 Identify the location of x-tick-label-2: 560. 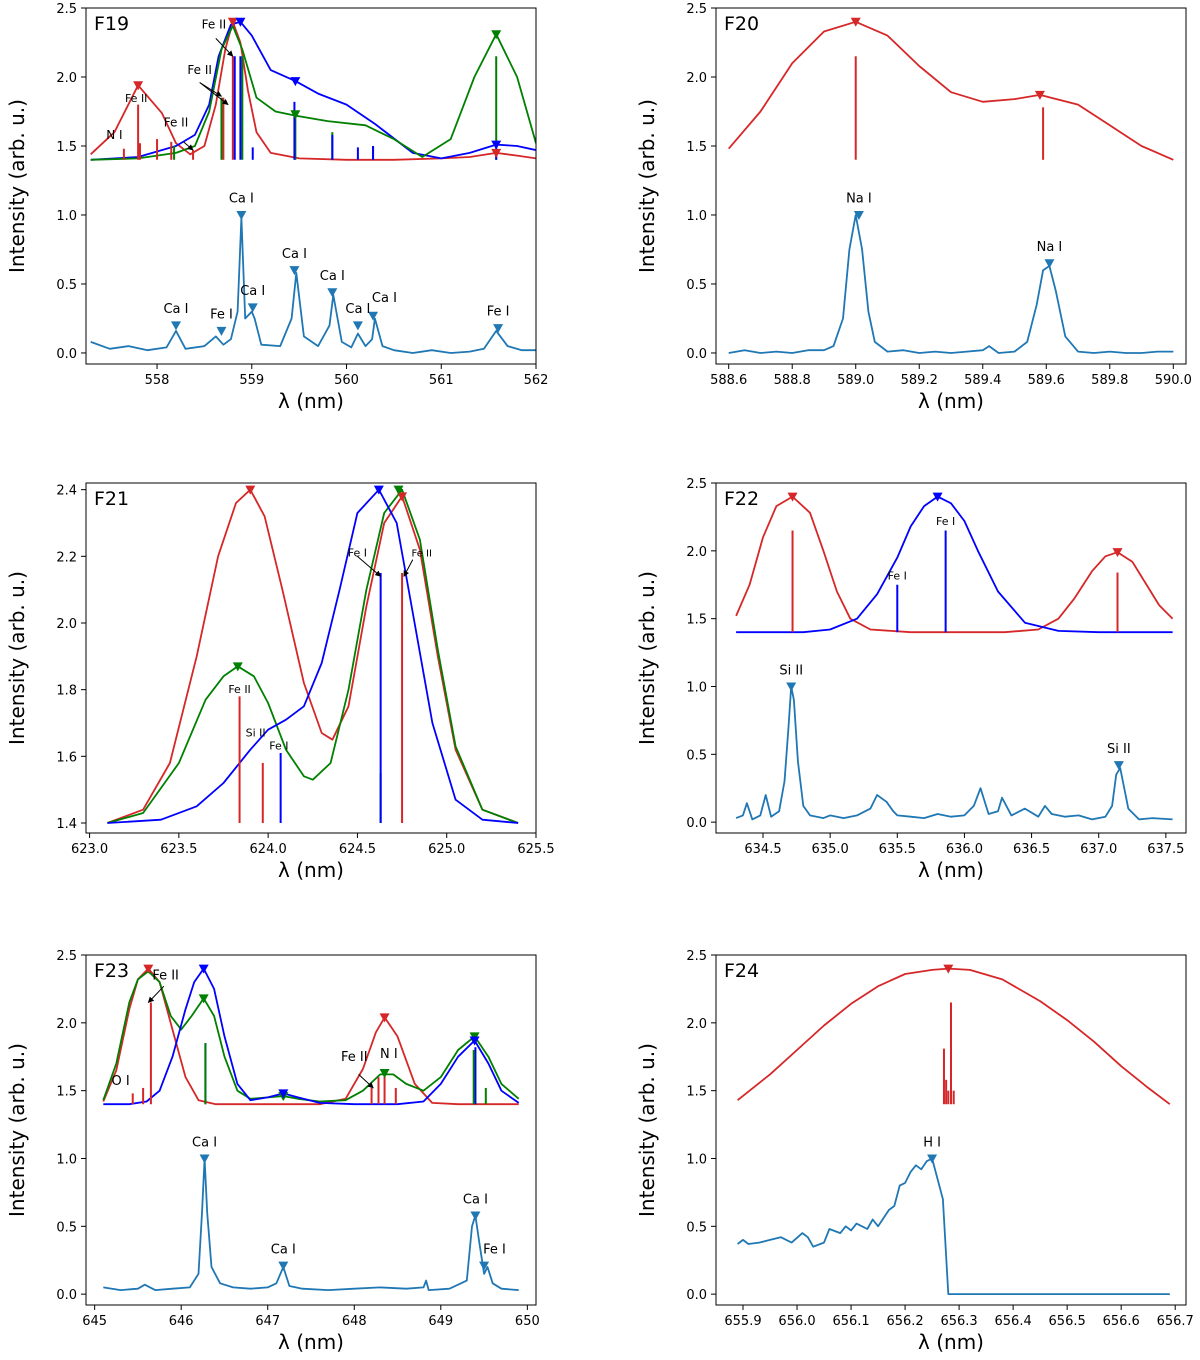
(346, 380).